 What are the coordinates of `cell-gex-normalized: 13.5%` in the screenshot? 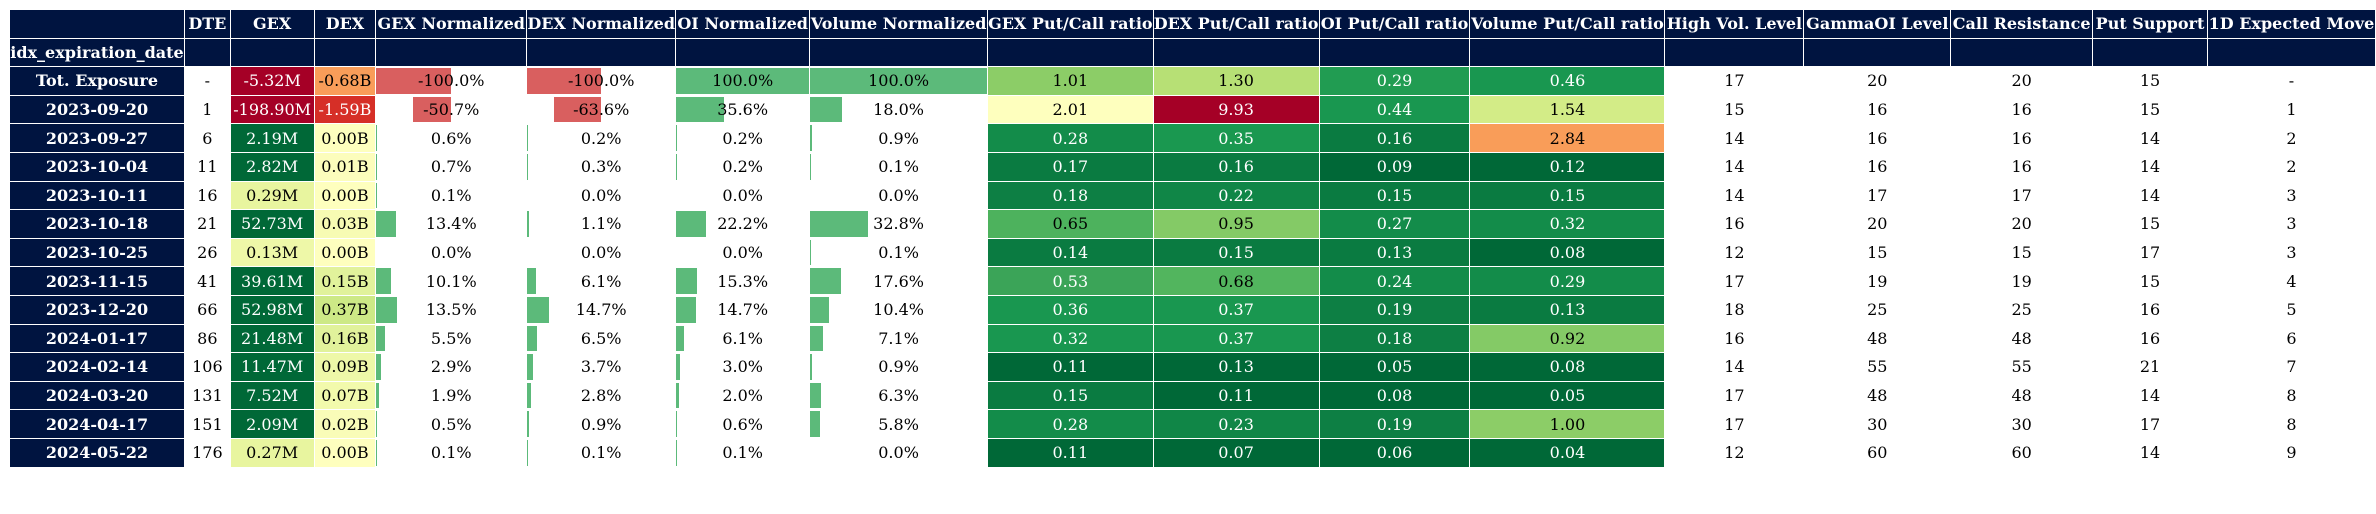 It's located at (451, 309).